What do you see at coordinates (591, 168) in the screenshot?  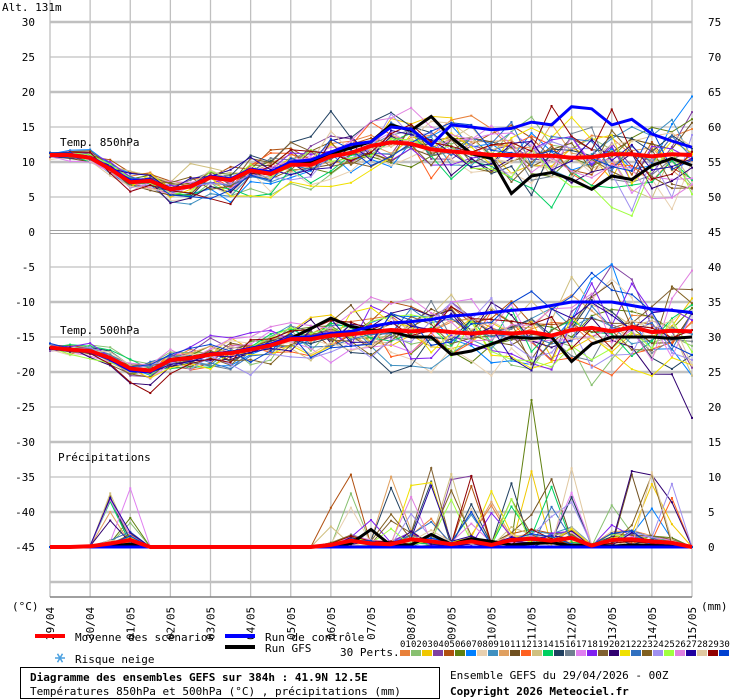 I see `member-13-point` at bounding box center [591, 168].